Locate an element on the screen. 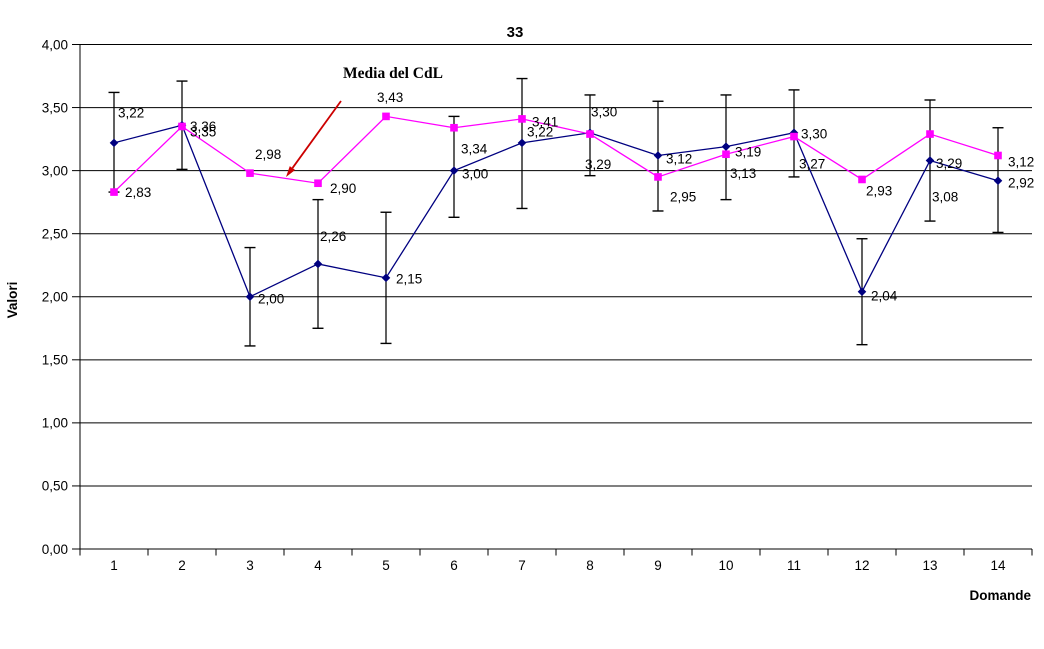 The width and height of the screenshot is (1044, 649). data-label-magenta-square: 2,93 is located at coordinates (879, 190).